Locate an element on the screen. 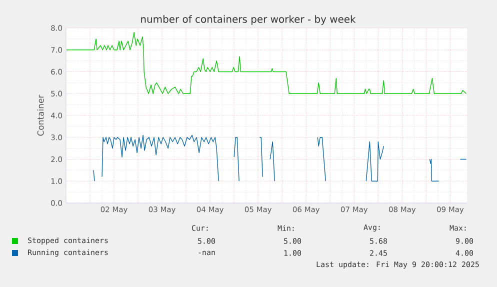  y-axis-title: Container is located at coordinates (40, 115).